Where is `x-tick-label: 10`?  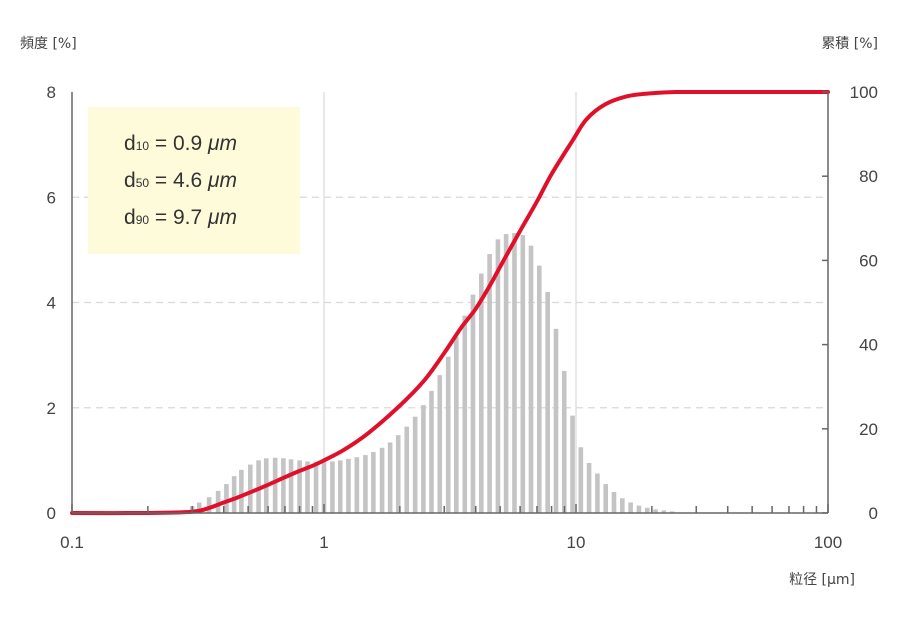
x-tick-label: 10 is located at coordinates (576, 542).